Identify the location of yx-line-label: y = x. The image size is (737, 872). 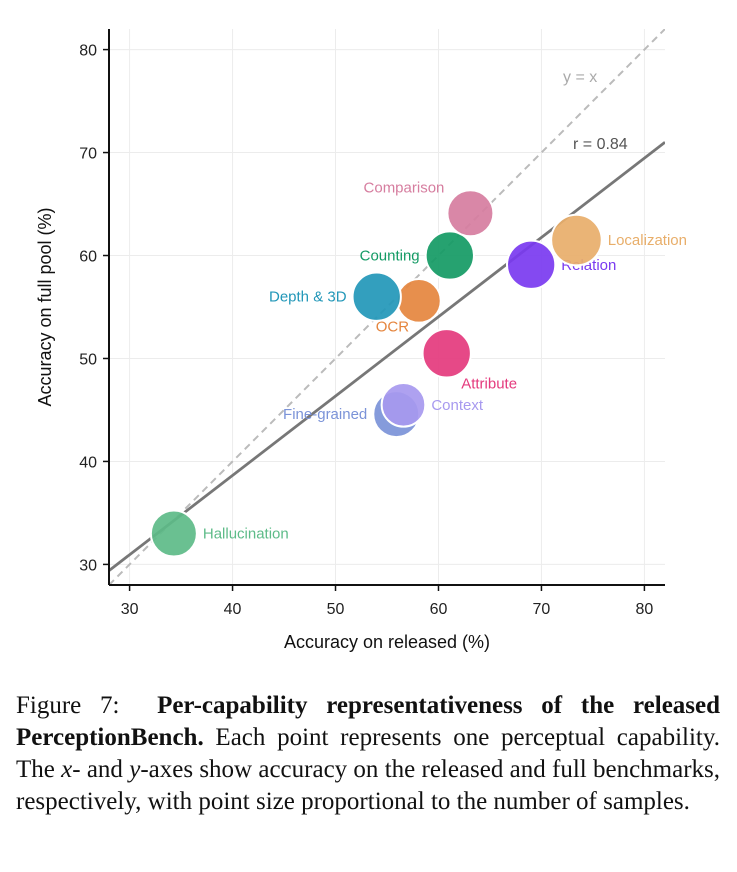
(580, 77).